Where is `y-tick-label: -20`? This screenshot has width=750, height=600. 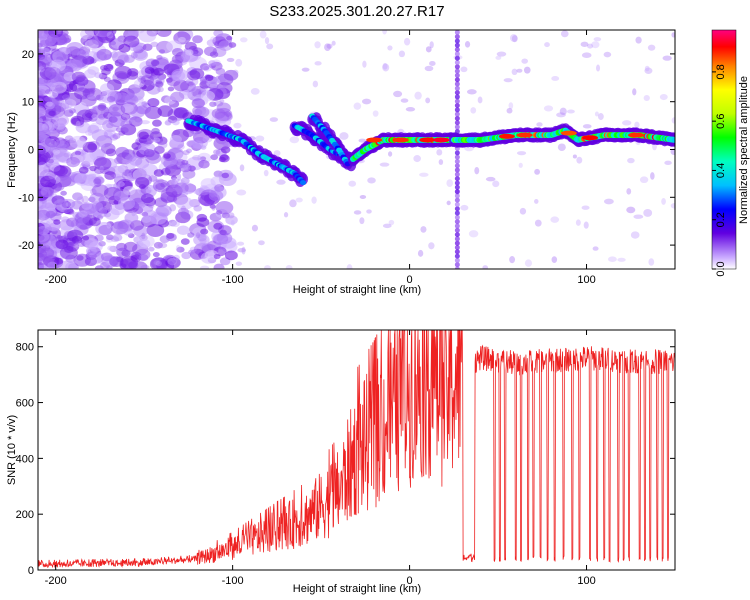 y-tick-label: -20 is located at coordinates (26, 246).